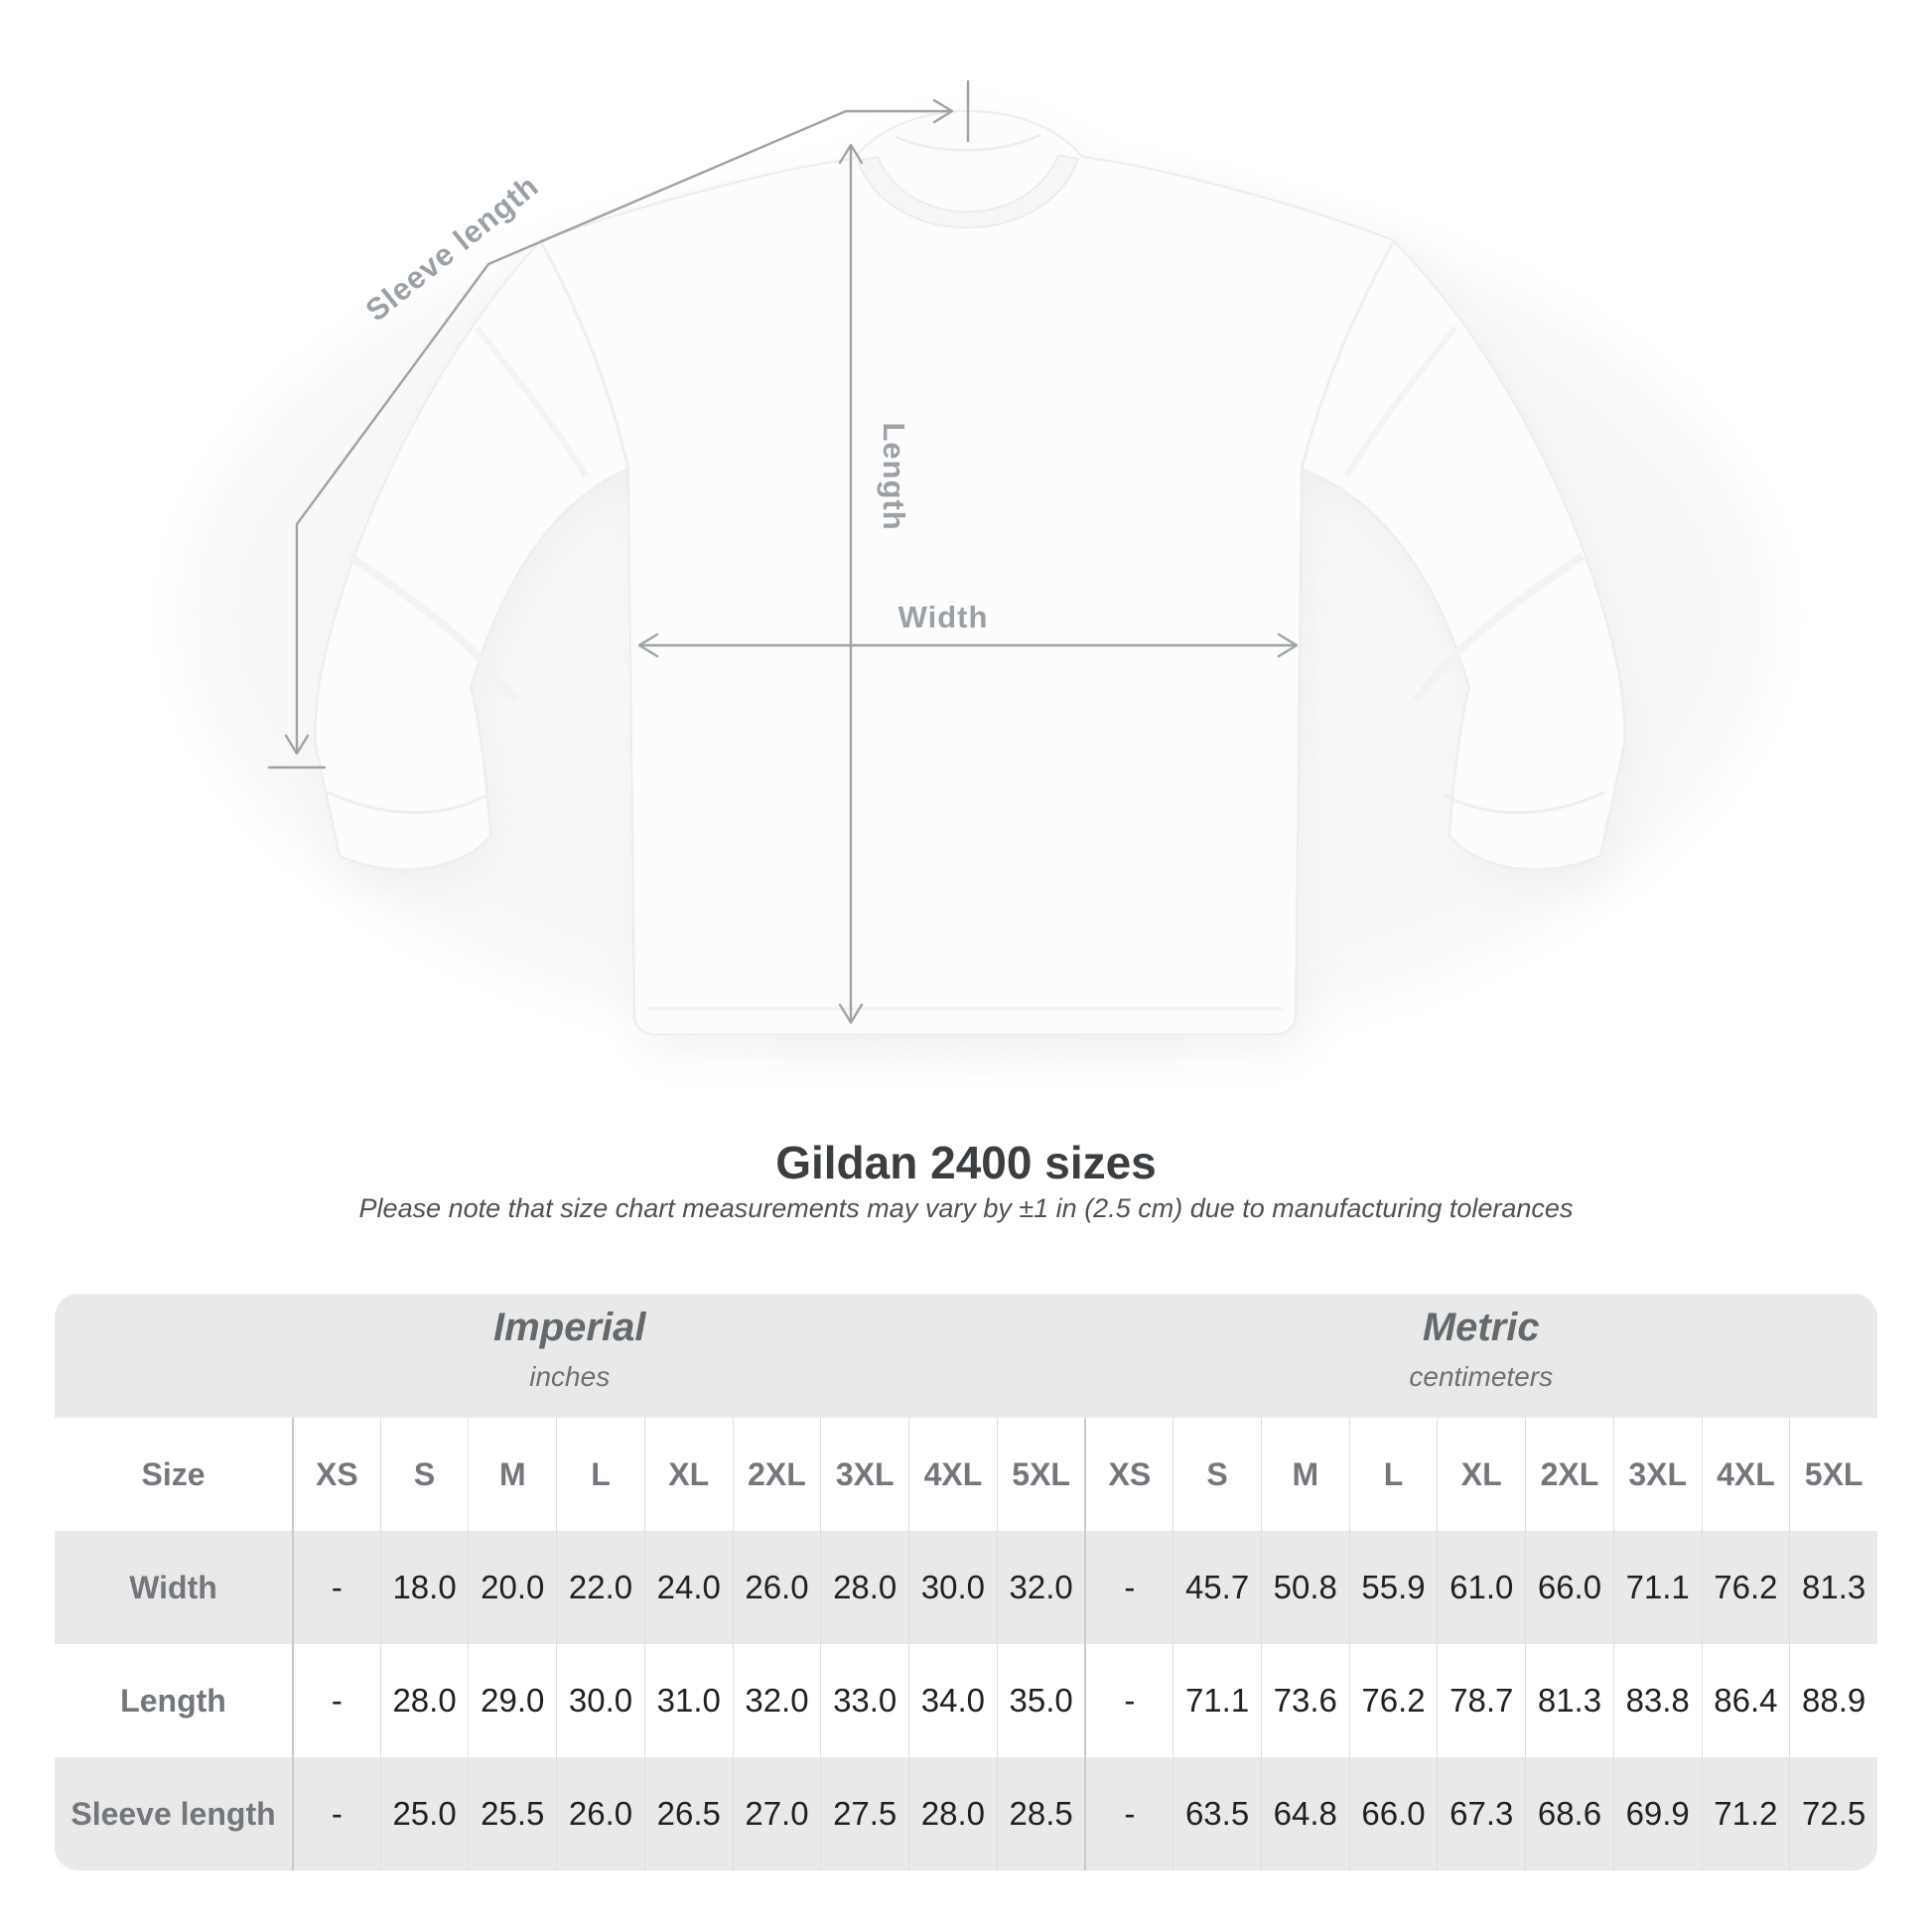 The width and height of the screenshot is (1932, 1932). I want to click on table-cell: 67.3, so click(1481, 1814).